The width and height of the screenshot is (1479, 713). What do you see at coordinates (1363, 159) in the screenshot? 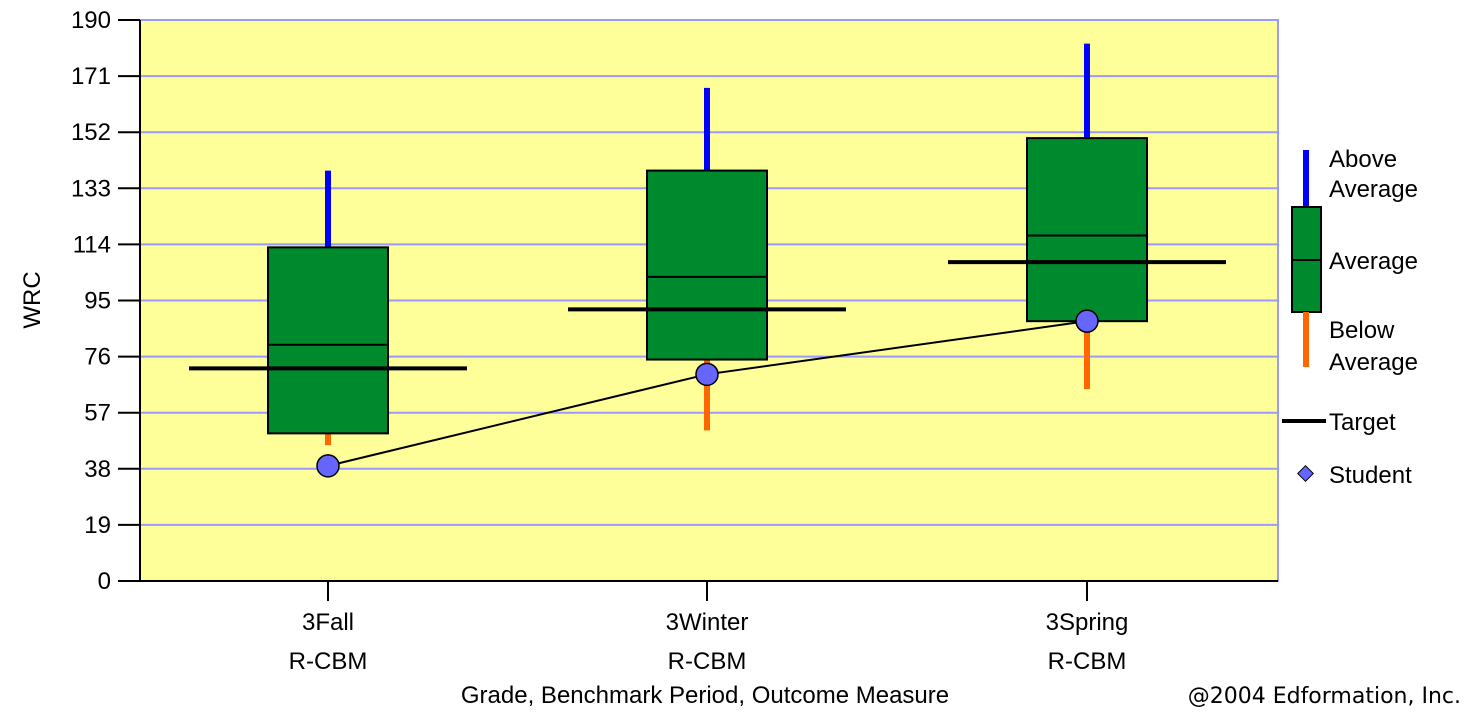
I see `legend-above-label-1: Above` at bounding box center [1363, 159].